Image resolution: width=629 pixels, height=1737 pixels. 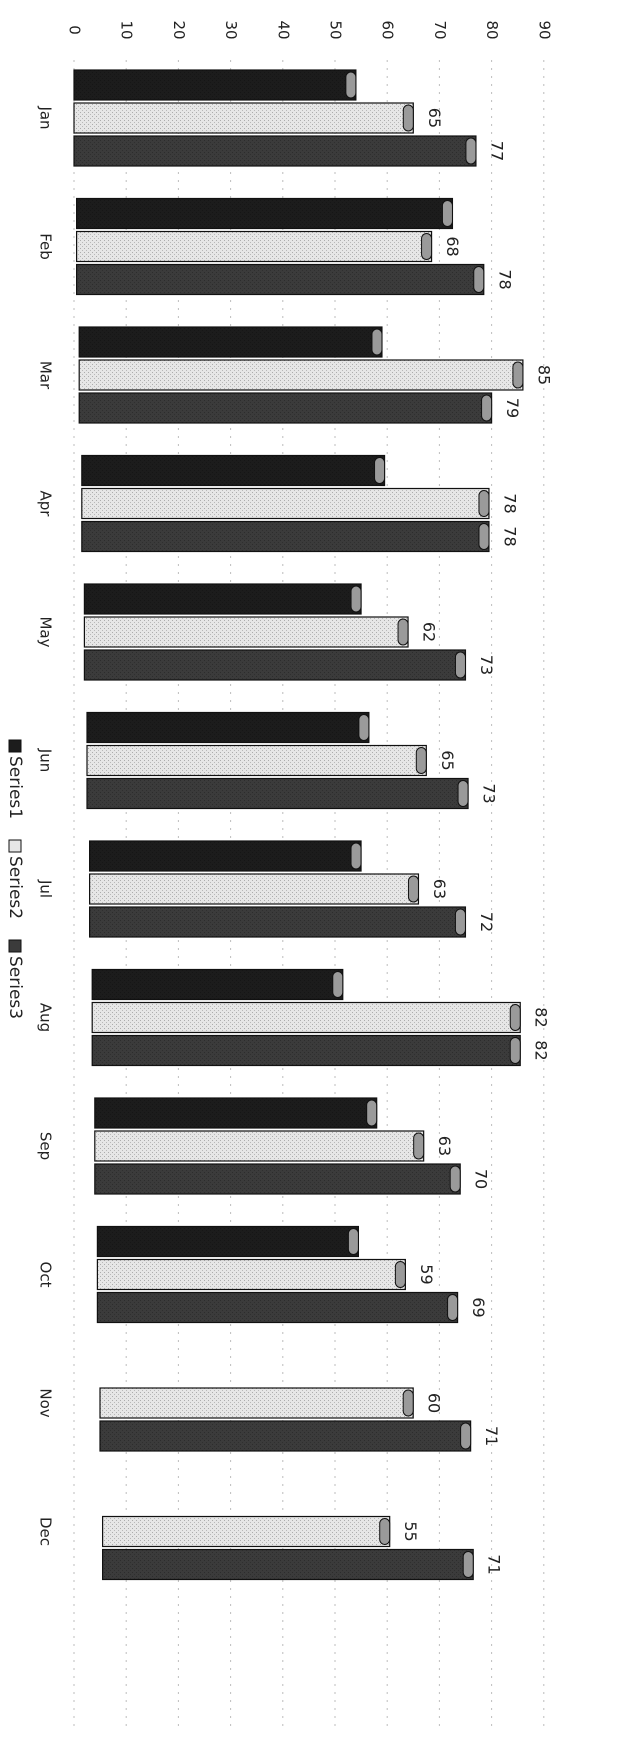 I want to click on tick-label: 20, so click(x=179, y=29).